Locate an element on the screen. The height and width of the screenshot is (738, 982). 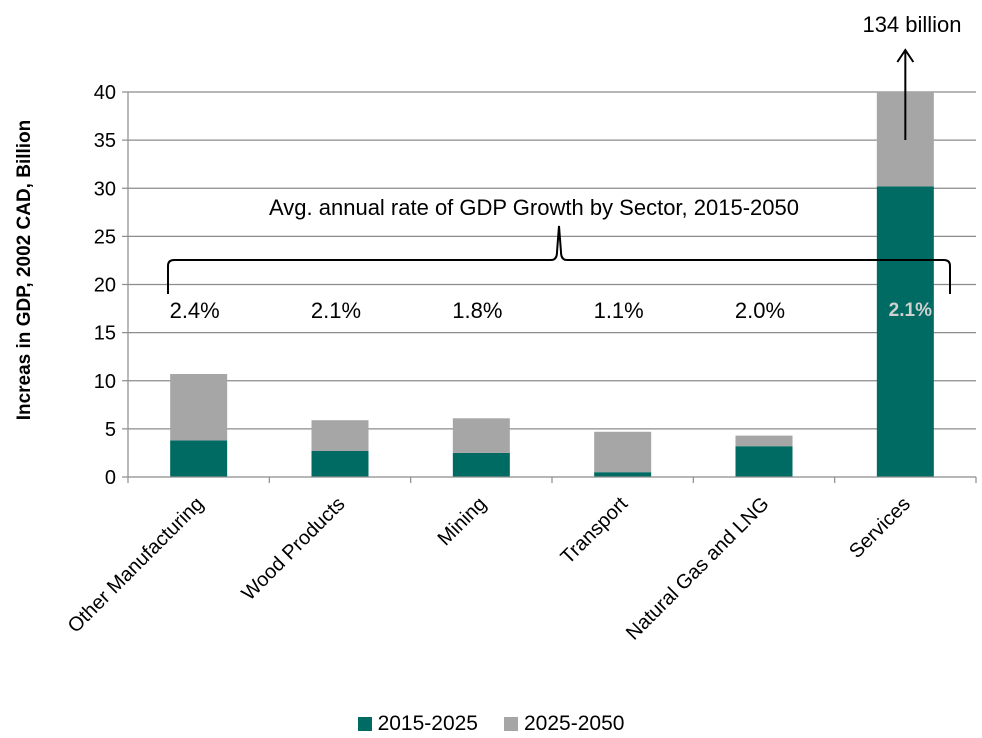
y-tick-label: 5 is located at coordinates (110, 430).